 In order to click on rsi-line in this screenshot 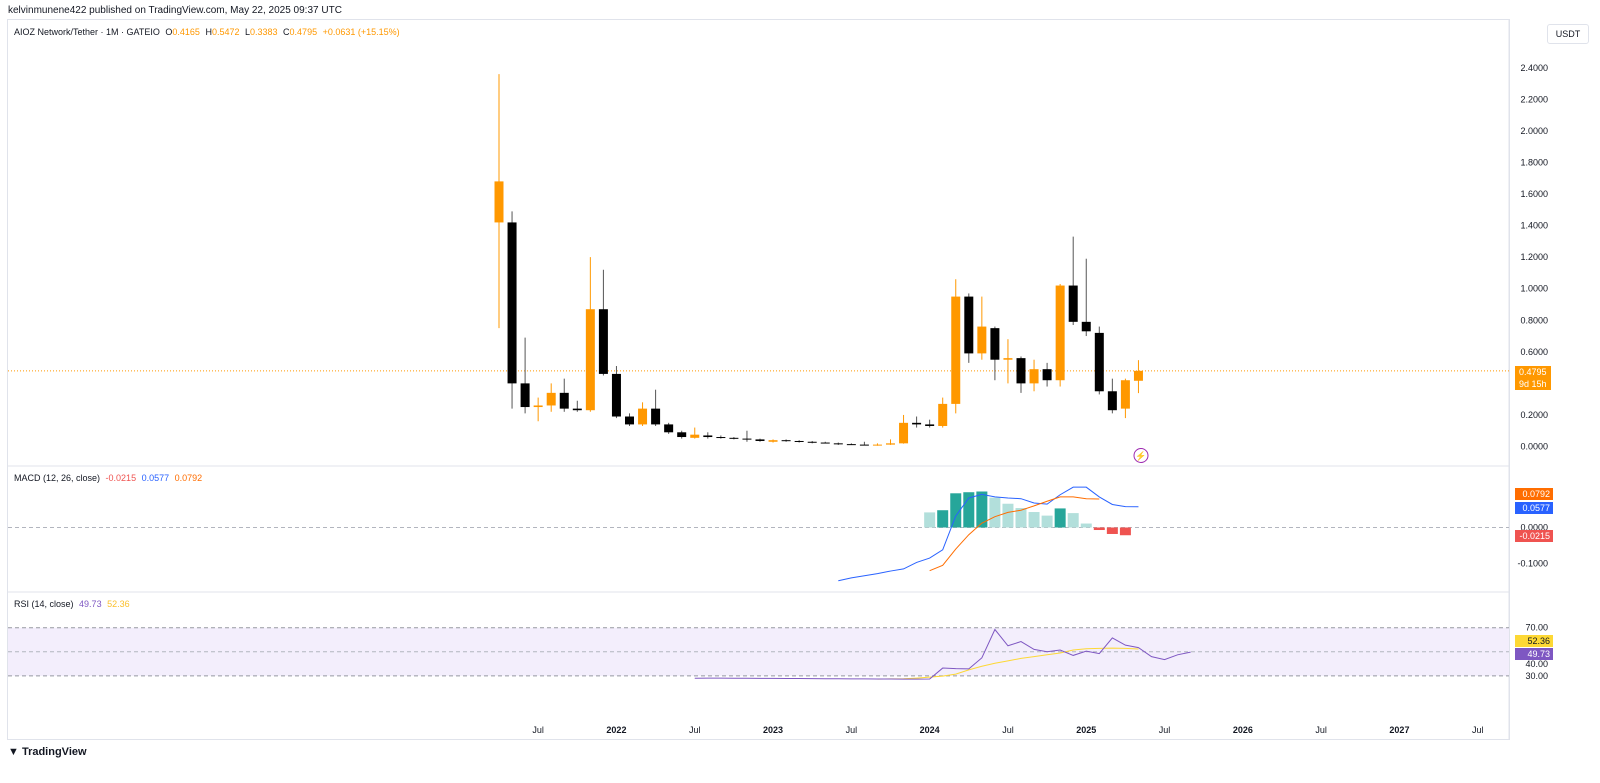, I will do `click(942, 654)`.